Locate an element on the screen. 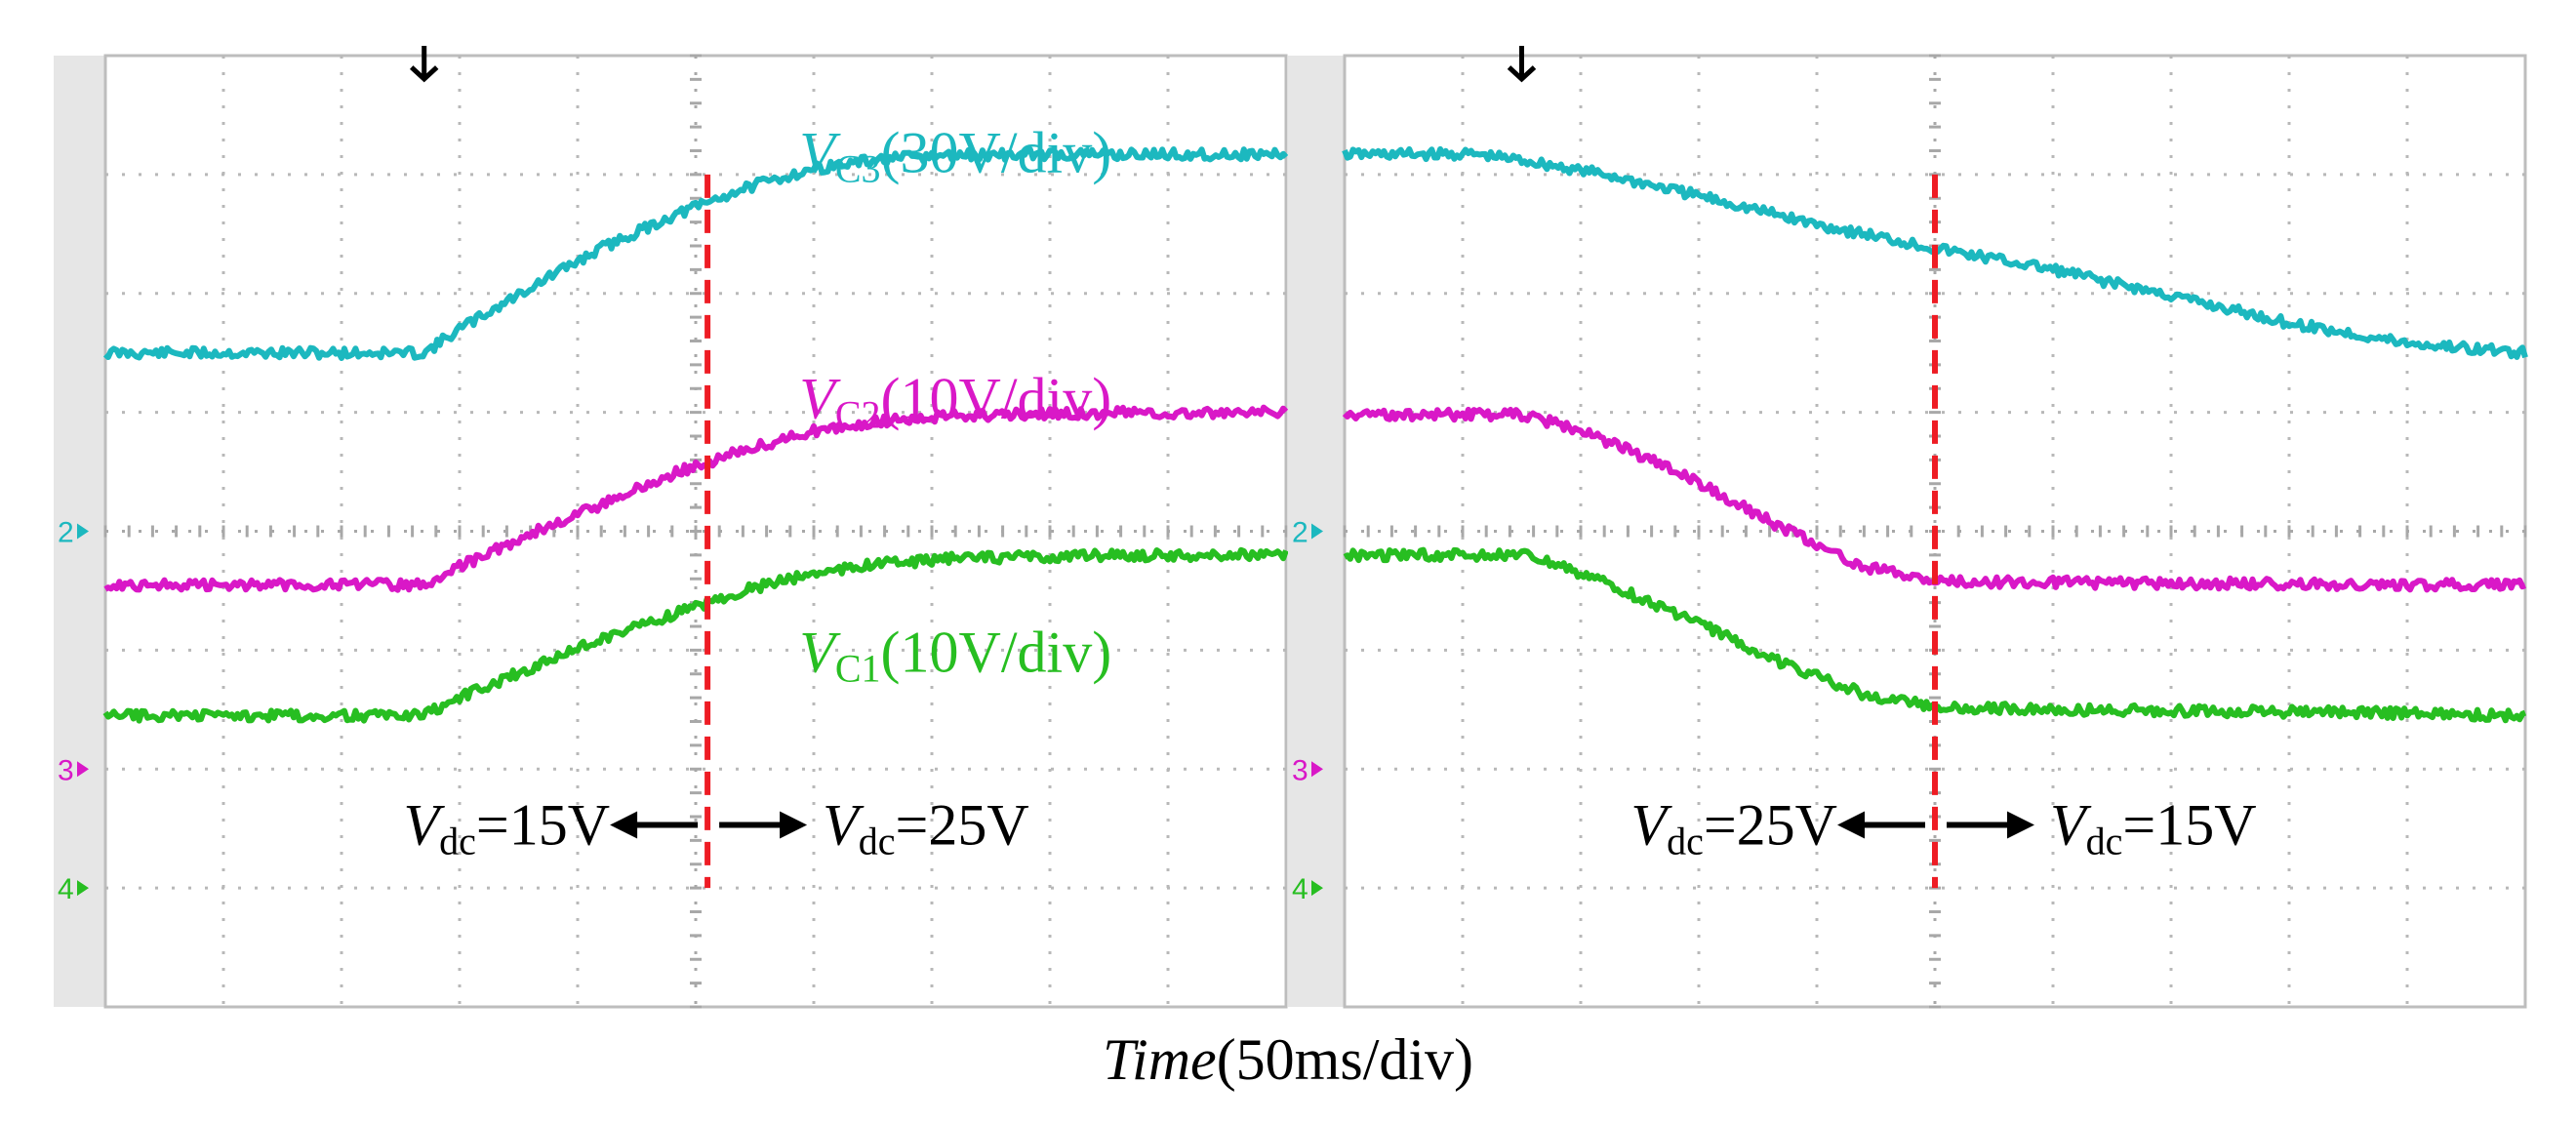 Image resolution: width=2576 pixels, height=1123 pixels. trace-vc1 is located at coordinates (695, 635).